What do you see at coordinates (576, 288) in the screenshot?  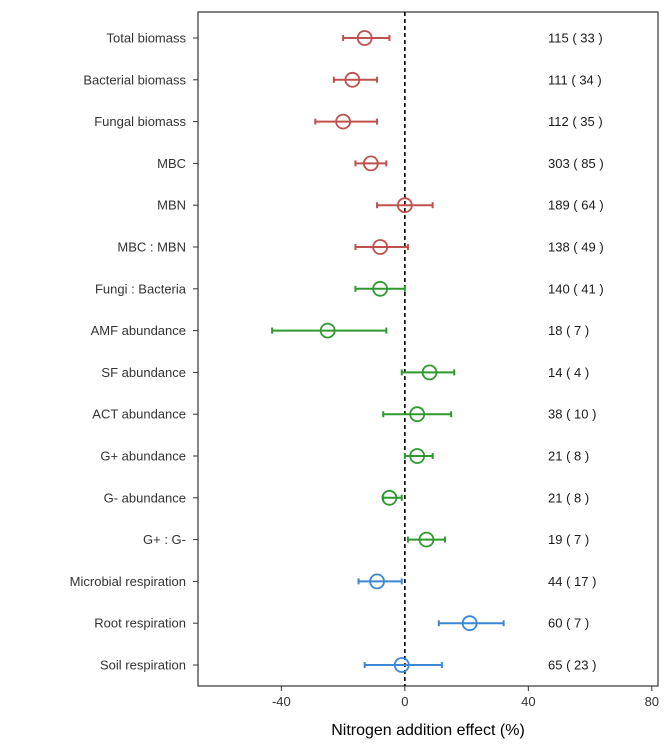 I see `sample-size-label: 140 ( 41 )` at bounding box center [576, 288].